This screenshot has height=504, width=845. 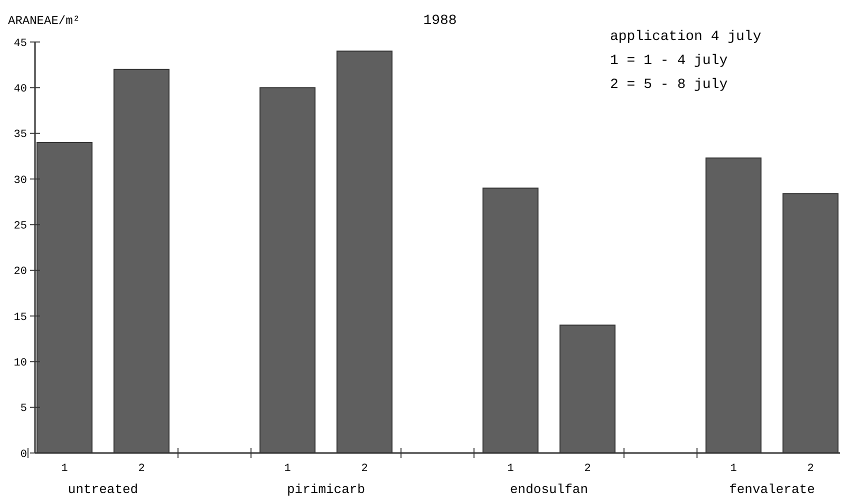 What do you see at coordinates (23, 454) in the screenshot?
I see `y-tick-label: 0` at bounding box center [23, 454].